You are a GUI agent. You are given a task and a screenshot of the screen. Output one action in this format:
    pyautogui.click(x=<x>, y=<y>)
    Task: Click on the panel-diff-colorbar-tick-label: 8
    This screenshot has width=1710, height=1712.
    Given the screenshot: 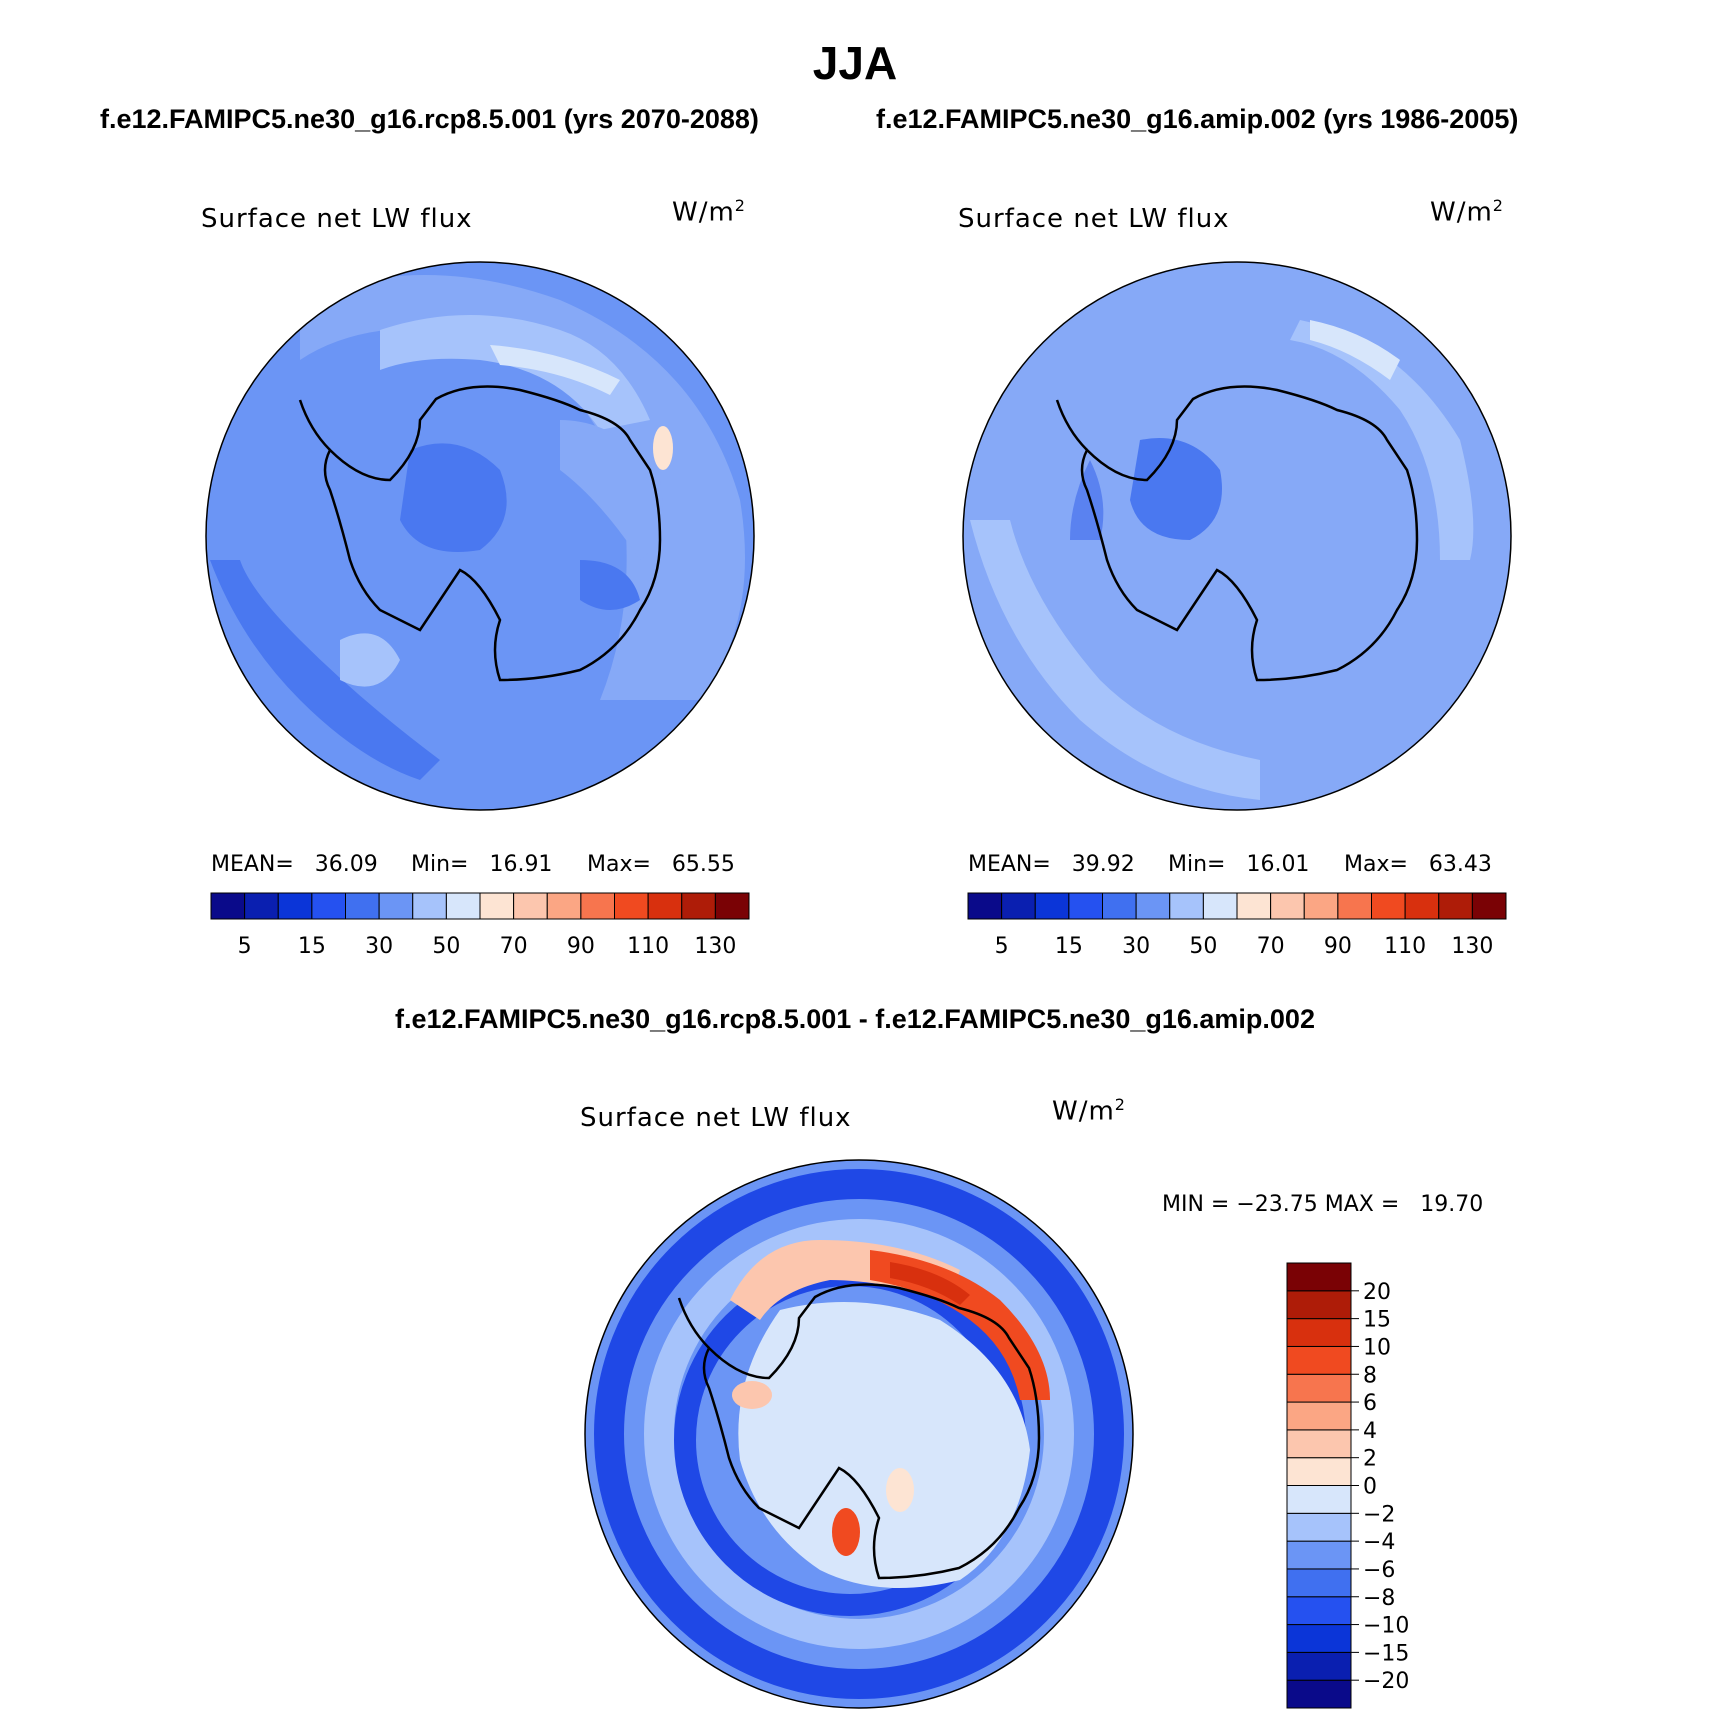 What is the action you would take?
    pyautogui.click(x=1370, y=1375)
    